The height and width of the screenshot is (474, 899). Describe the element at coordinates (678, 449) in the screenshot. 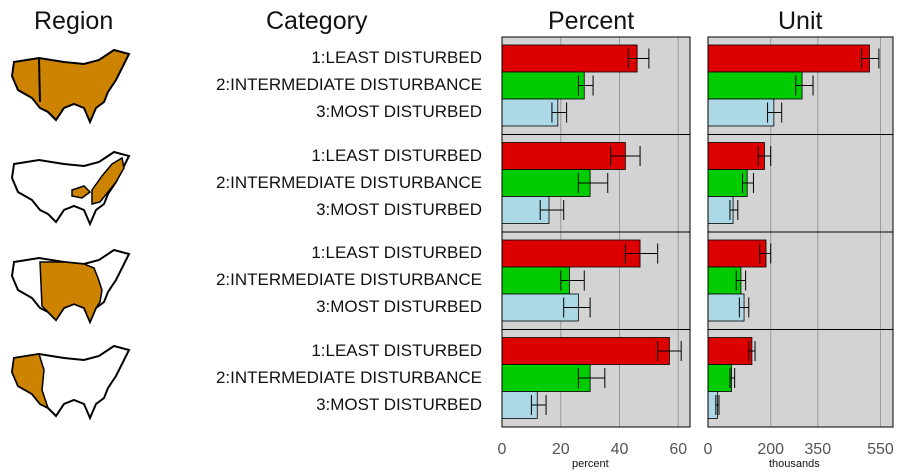

I see `tick-label: 60` at that location.